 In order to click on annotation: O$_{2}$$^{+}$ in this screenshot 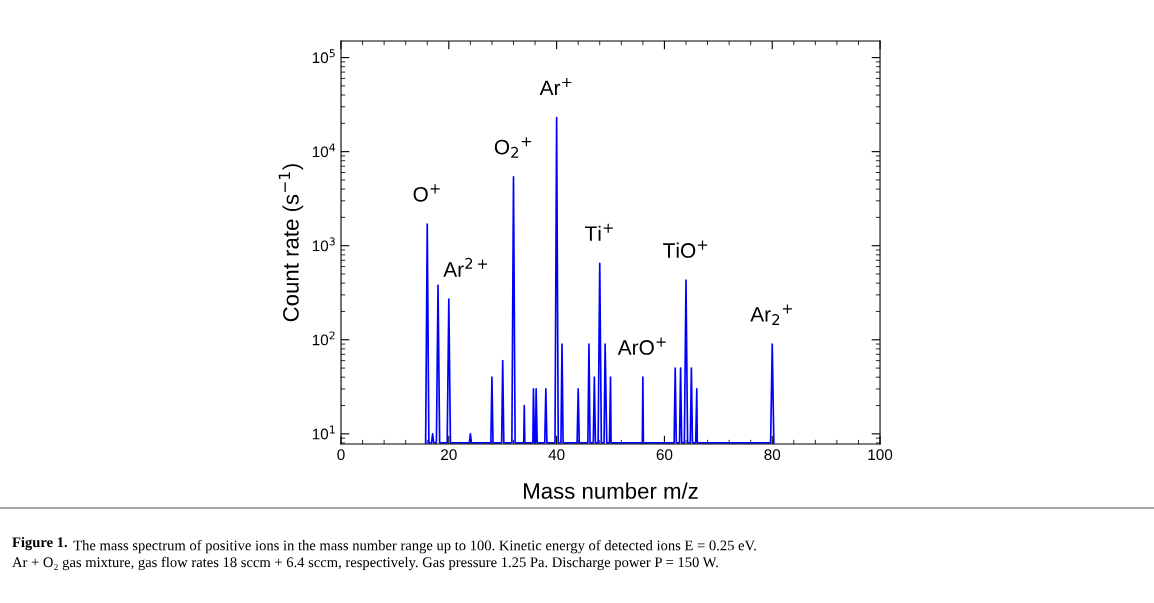, I will do `click(512, 147)`.